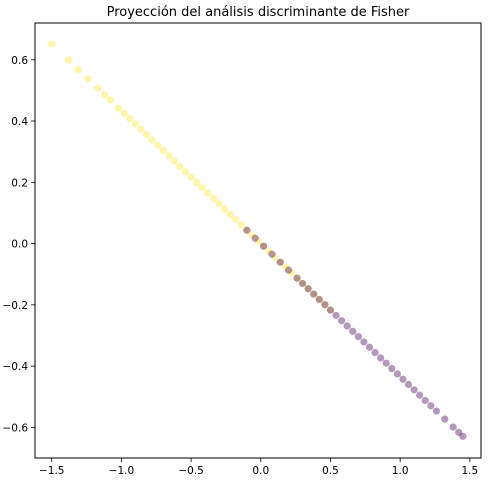  Describe the element at coordinates (19, 61) in the screenshot. I see `y-tick-label: 0.6` at that location.